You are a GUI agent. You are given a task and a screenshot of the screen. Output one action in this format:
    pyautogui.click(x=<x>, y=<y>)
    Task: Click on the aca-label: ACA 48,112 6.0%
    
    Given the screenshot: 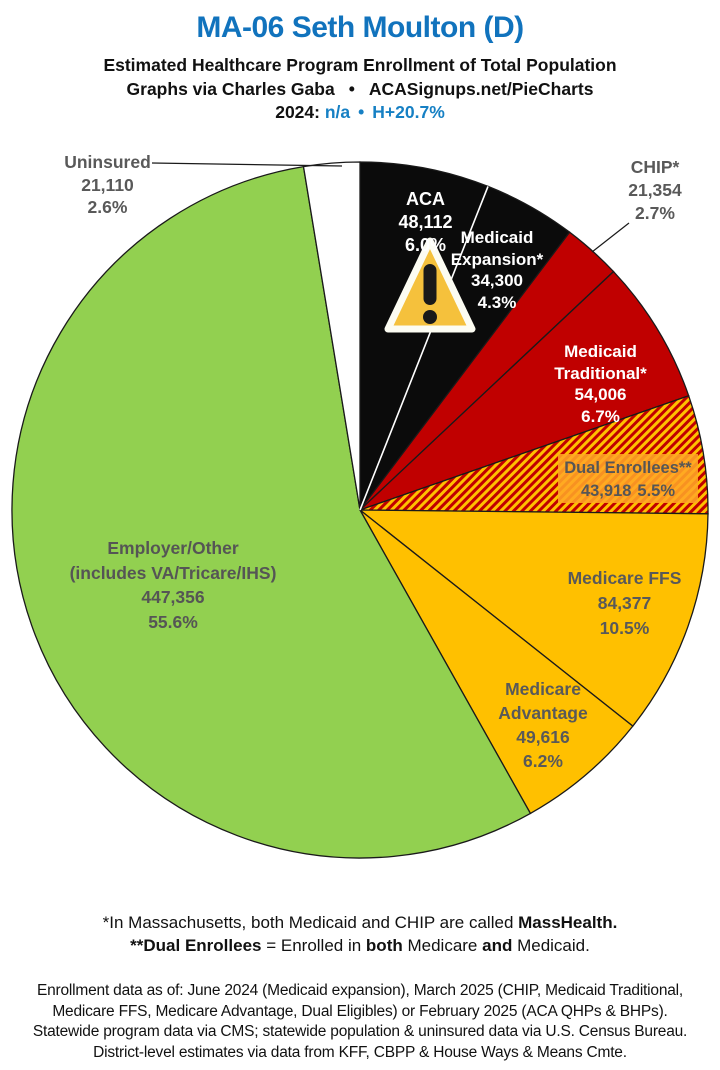 What is the action you would take?
    pyautogui.click(x=425, y=222)
    